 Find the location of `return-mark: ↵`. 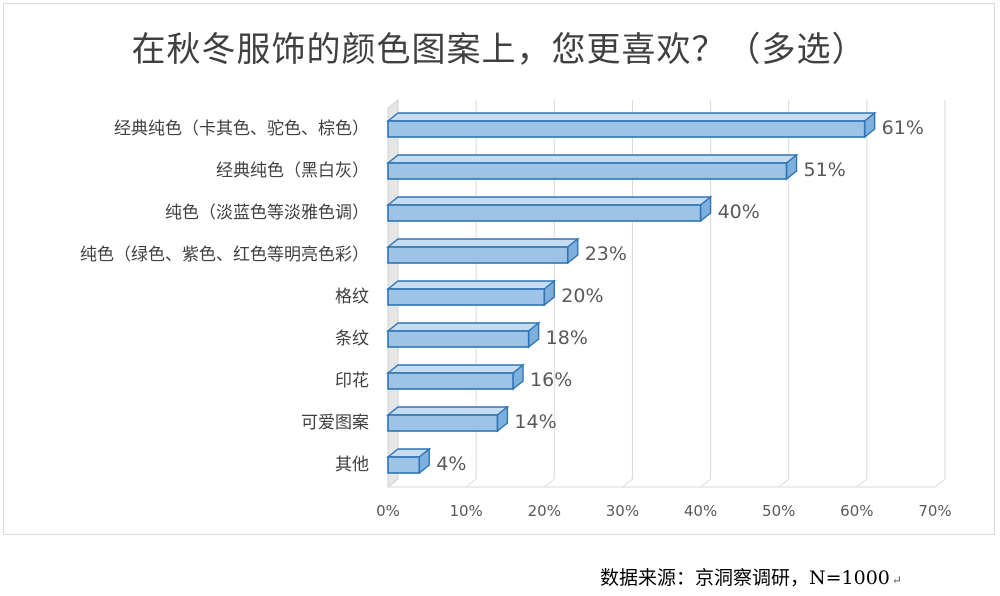

return-mark: ↵ is located at coordinates (896, 580).